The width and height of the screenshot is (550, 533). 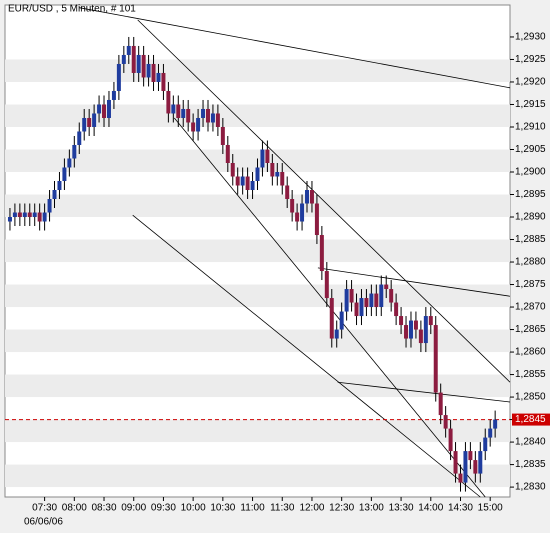 What do you see at coordinates (530, 239) in the screenshot?
I see `y-tick-label: 1,2885` at bounding box center [530, 239].